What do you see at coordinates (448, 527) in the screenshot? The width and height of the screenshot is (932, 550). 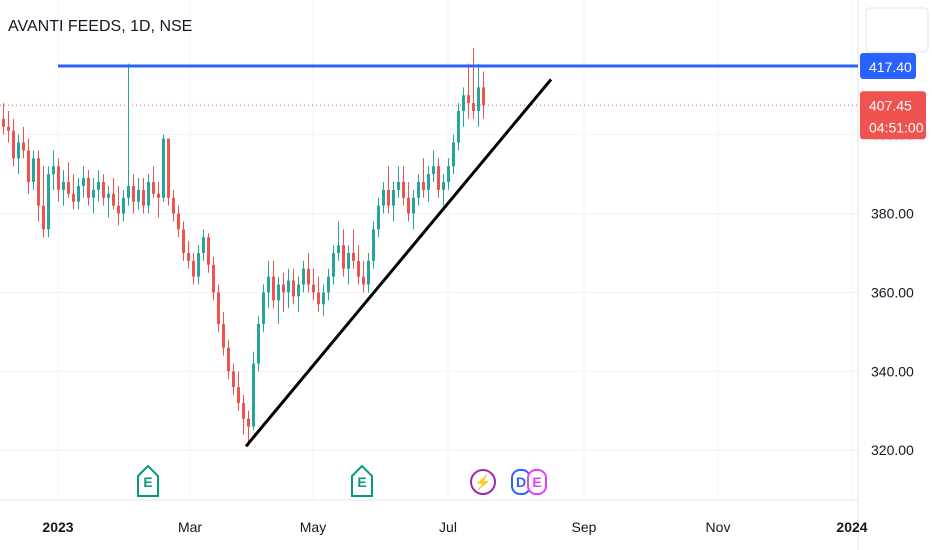 I see `time-label: Jul` at bounding box center [448, 527].